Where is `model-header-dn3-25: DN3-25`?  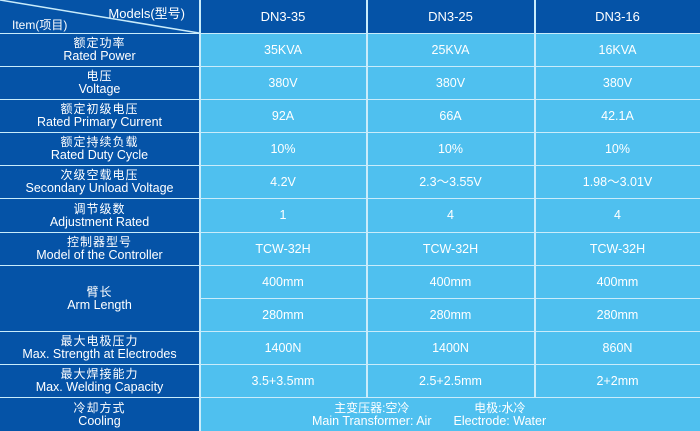 model-header-dn3-25: DN3-25 is located at coordinates (450, 16).